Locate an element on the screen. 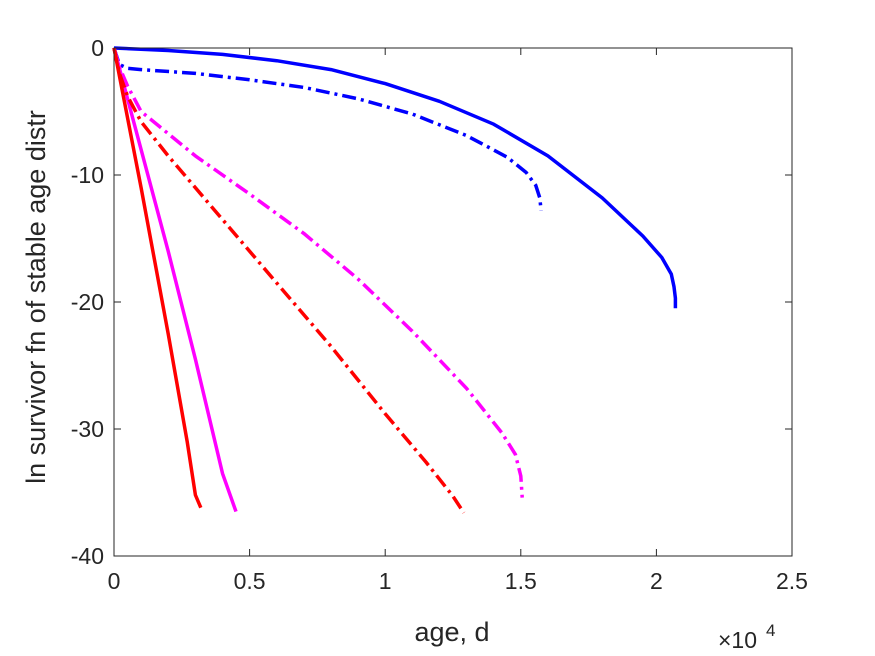  y-tick-label: -30 is located at coordinates (87, 429).